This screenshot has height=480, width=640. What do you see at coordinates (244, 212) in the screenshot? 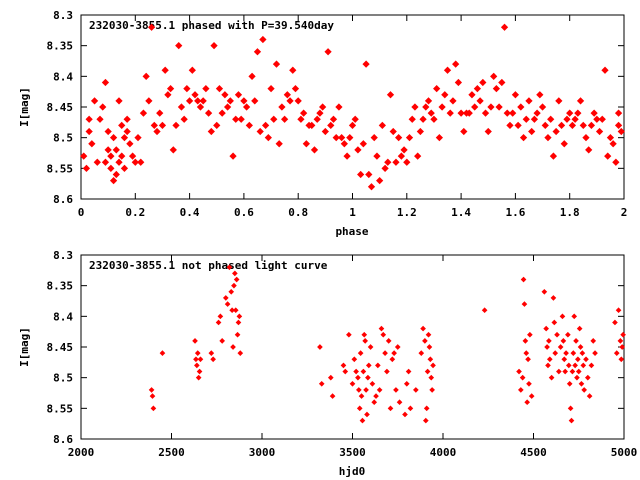
I see `x-tick-label: 0.6` at bounding box center [244, 212].